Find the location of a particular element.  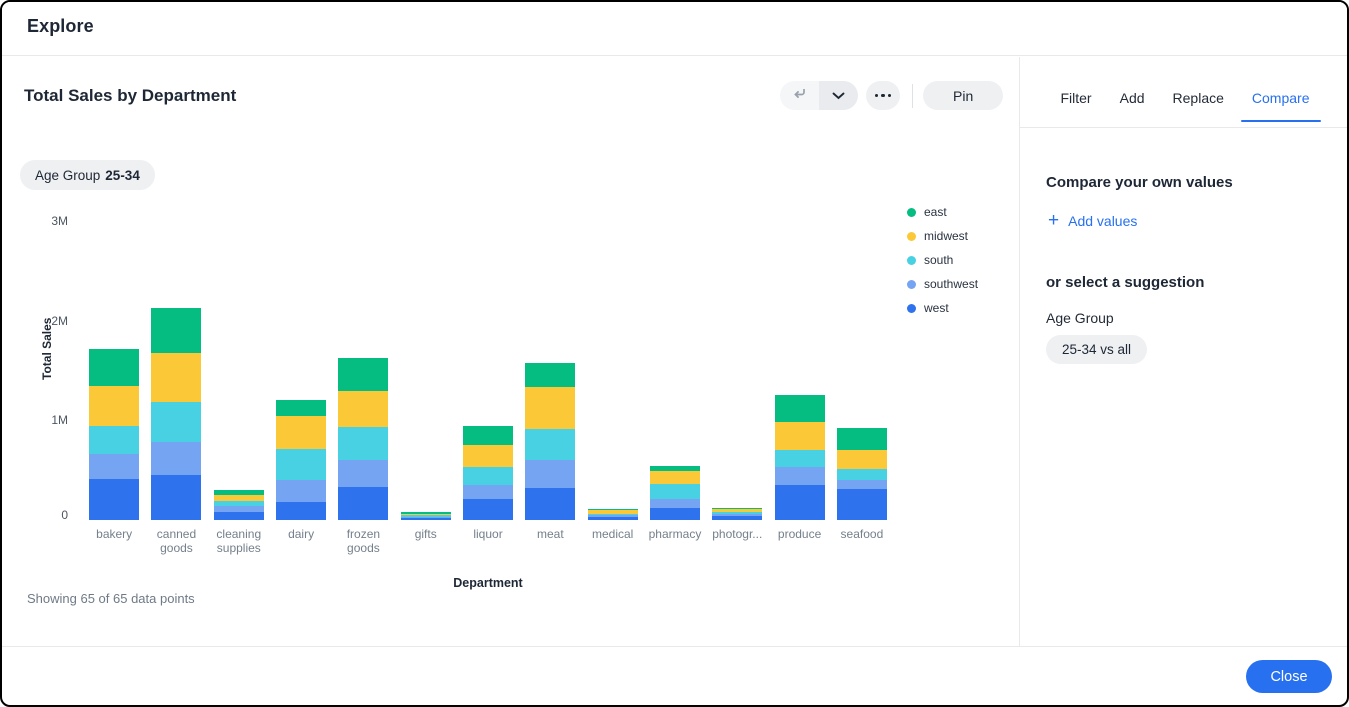

tab-replace: Replace is located at coordinates (1198, 98).